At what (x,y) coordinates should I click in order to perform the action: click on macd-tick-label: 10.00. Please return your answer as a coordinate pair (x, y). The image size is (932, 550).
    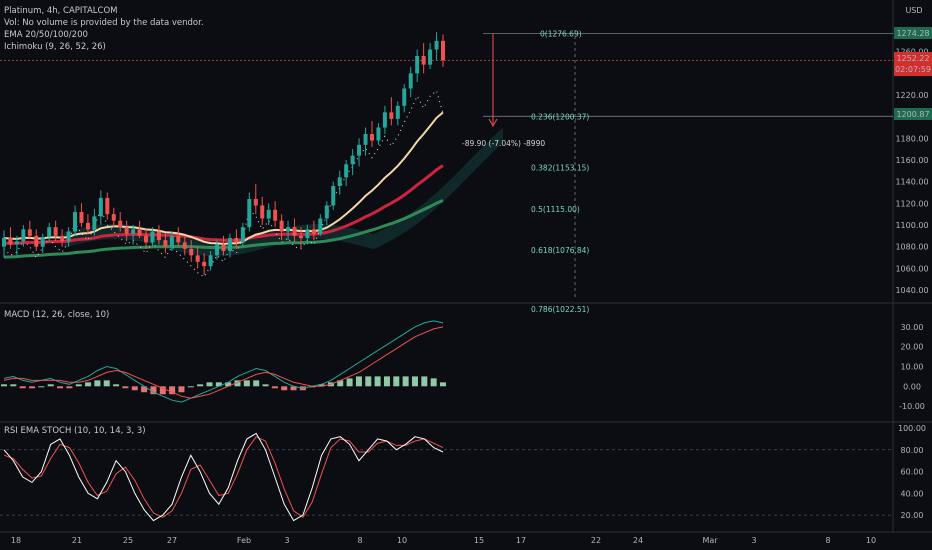
    Looking at the image, I should click on (912, 366).